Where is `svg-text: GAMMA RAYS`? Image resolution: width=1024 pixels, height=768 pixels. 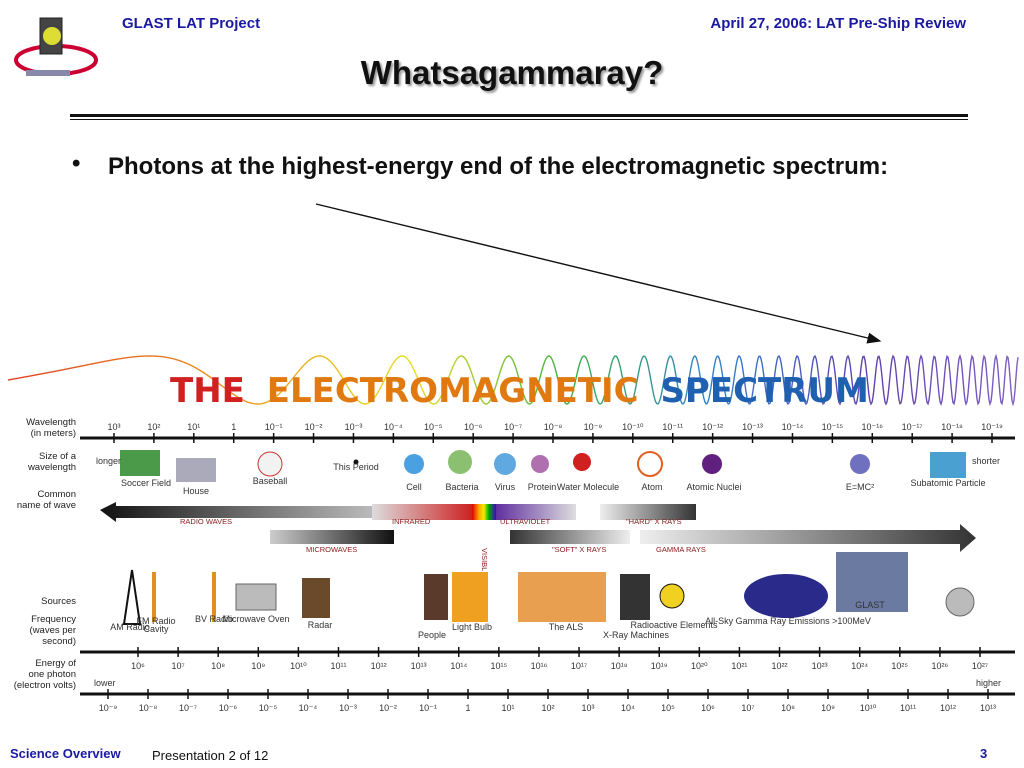 svg-text: GAMMA RAYS is located at coordinates (681, 549).